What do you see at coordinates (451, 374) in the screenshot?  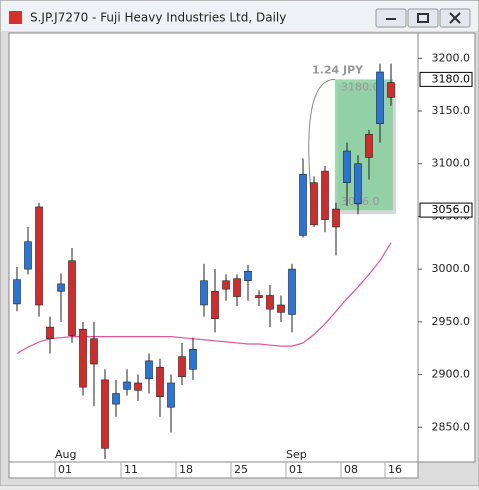 I see `y-tick-label: 2900.0` at bounding box center [451, 374].